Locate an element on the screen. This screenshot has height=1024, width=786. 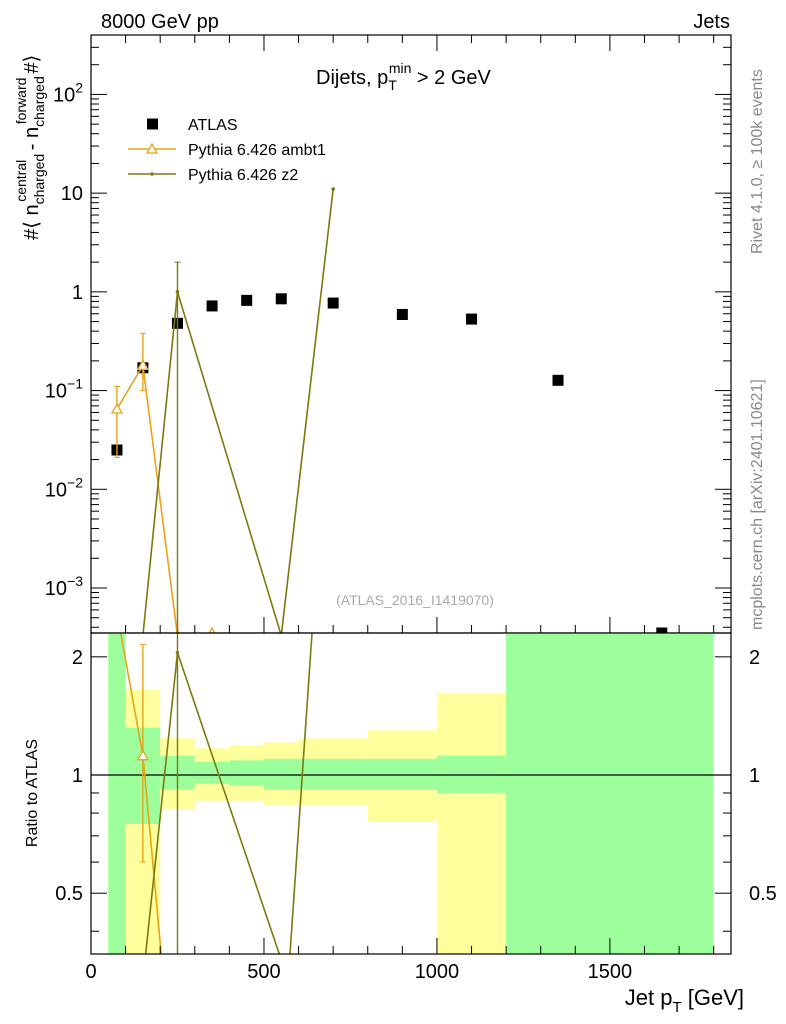
ratio-y-tick-label-left: 0.5 is located at coordinates (69, 894).